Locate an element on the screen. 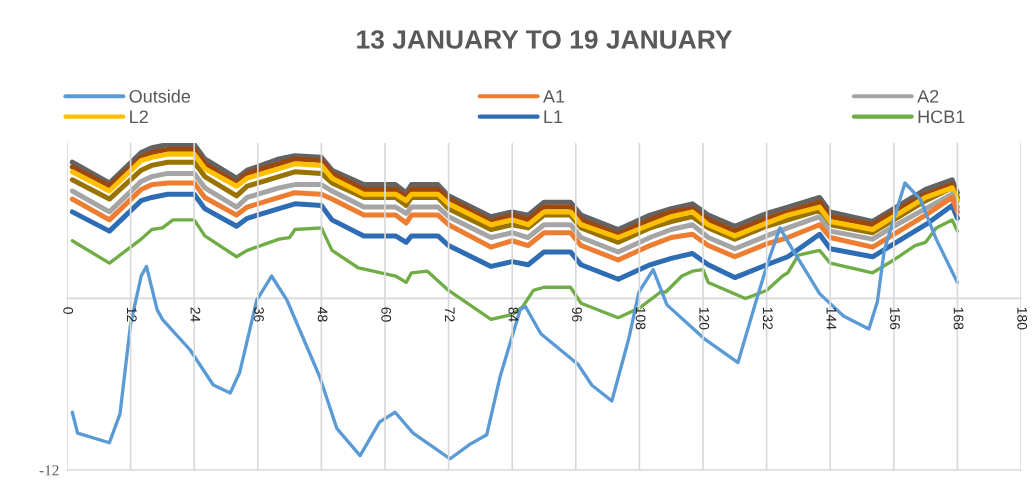 The height and width of the screenshot is (483, 1033). legend-label: Outside is located at coordinates (160, 96).